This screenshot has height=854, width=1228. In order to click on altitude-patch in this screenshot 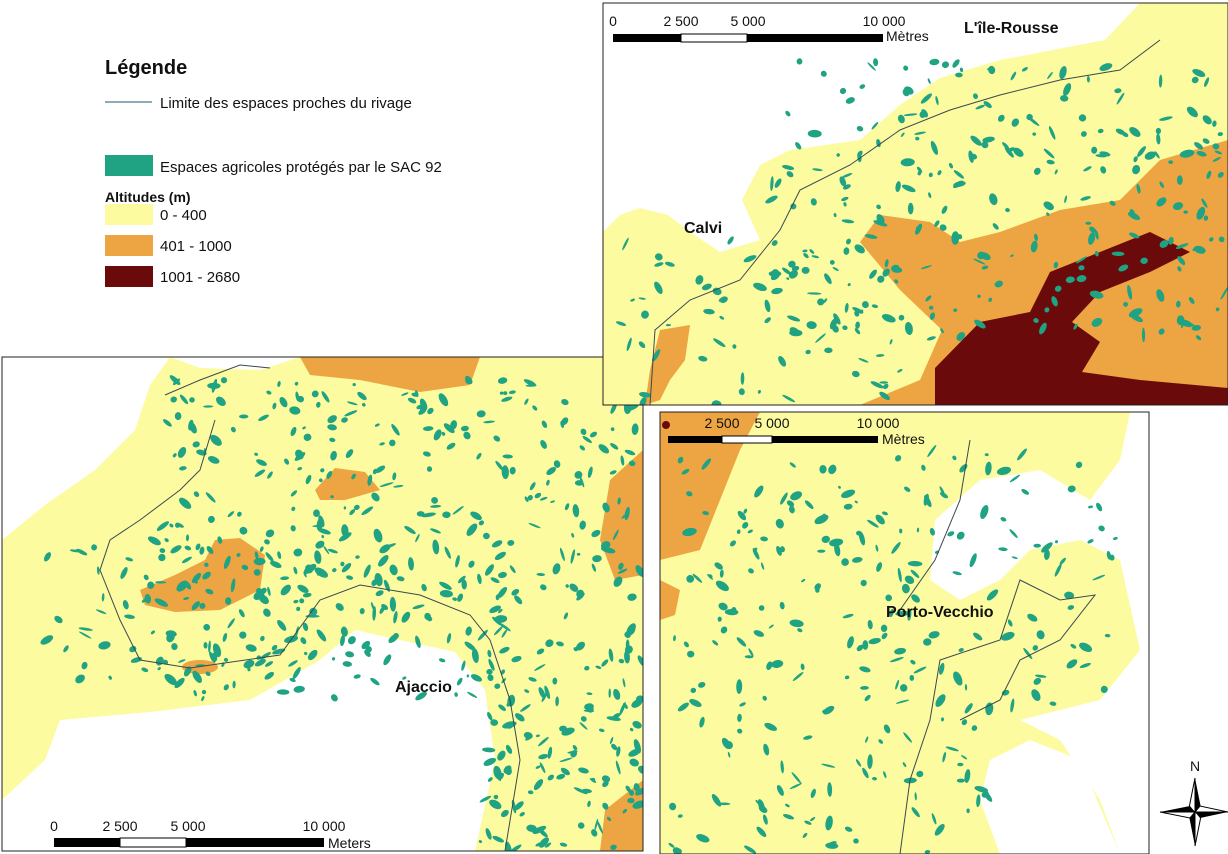, I will do `click(390, 374)`.